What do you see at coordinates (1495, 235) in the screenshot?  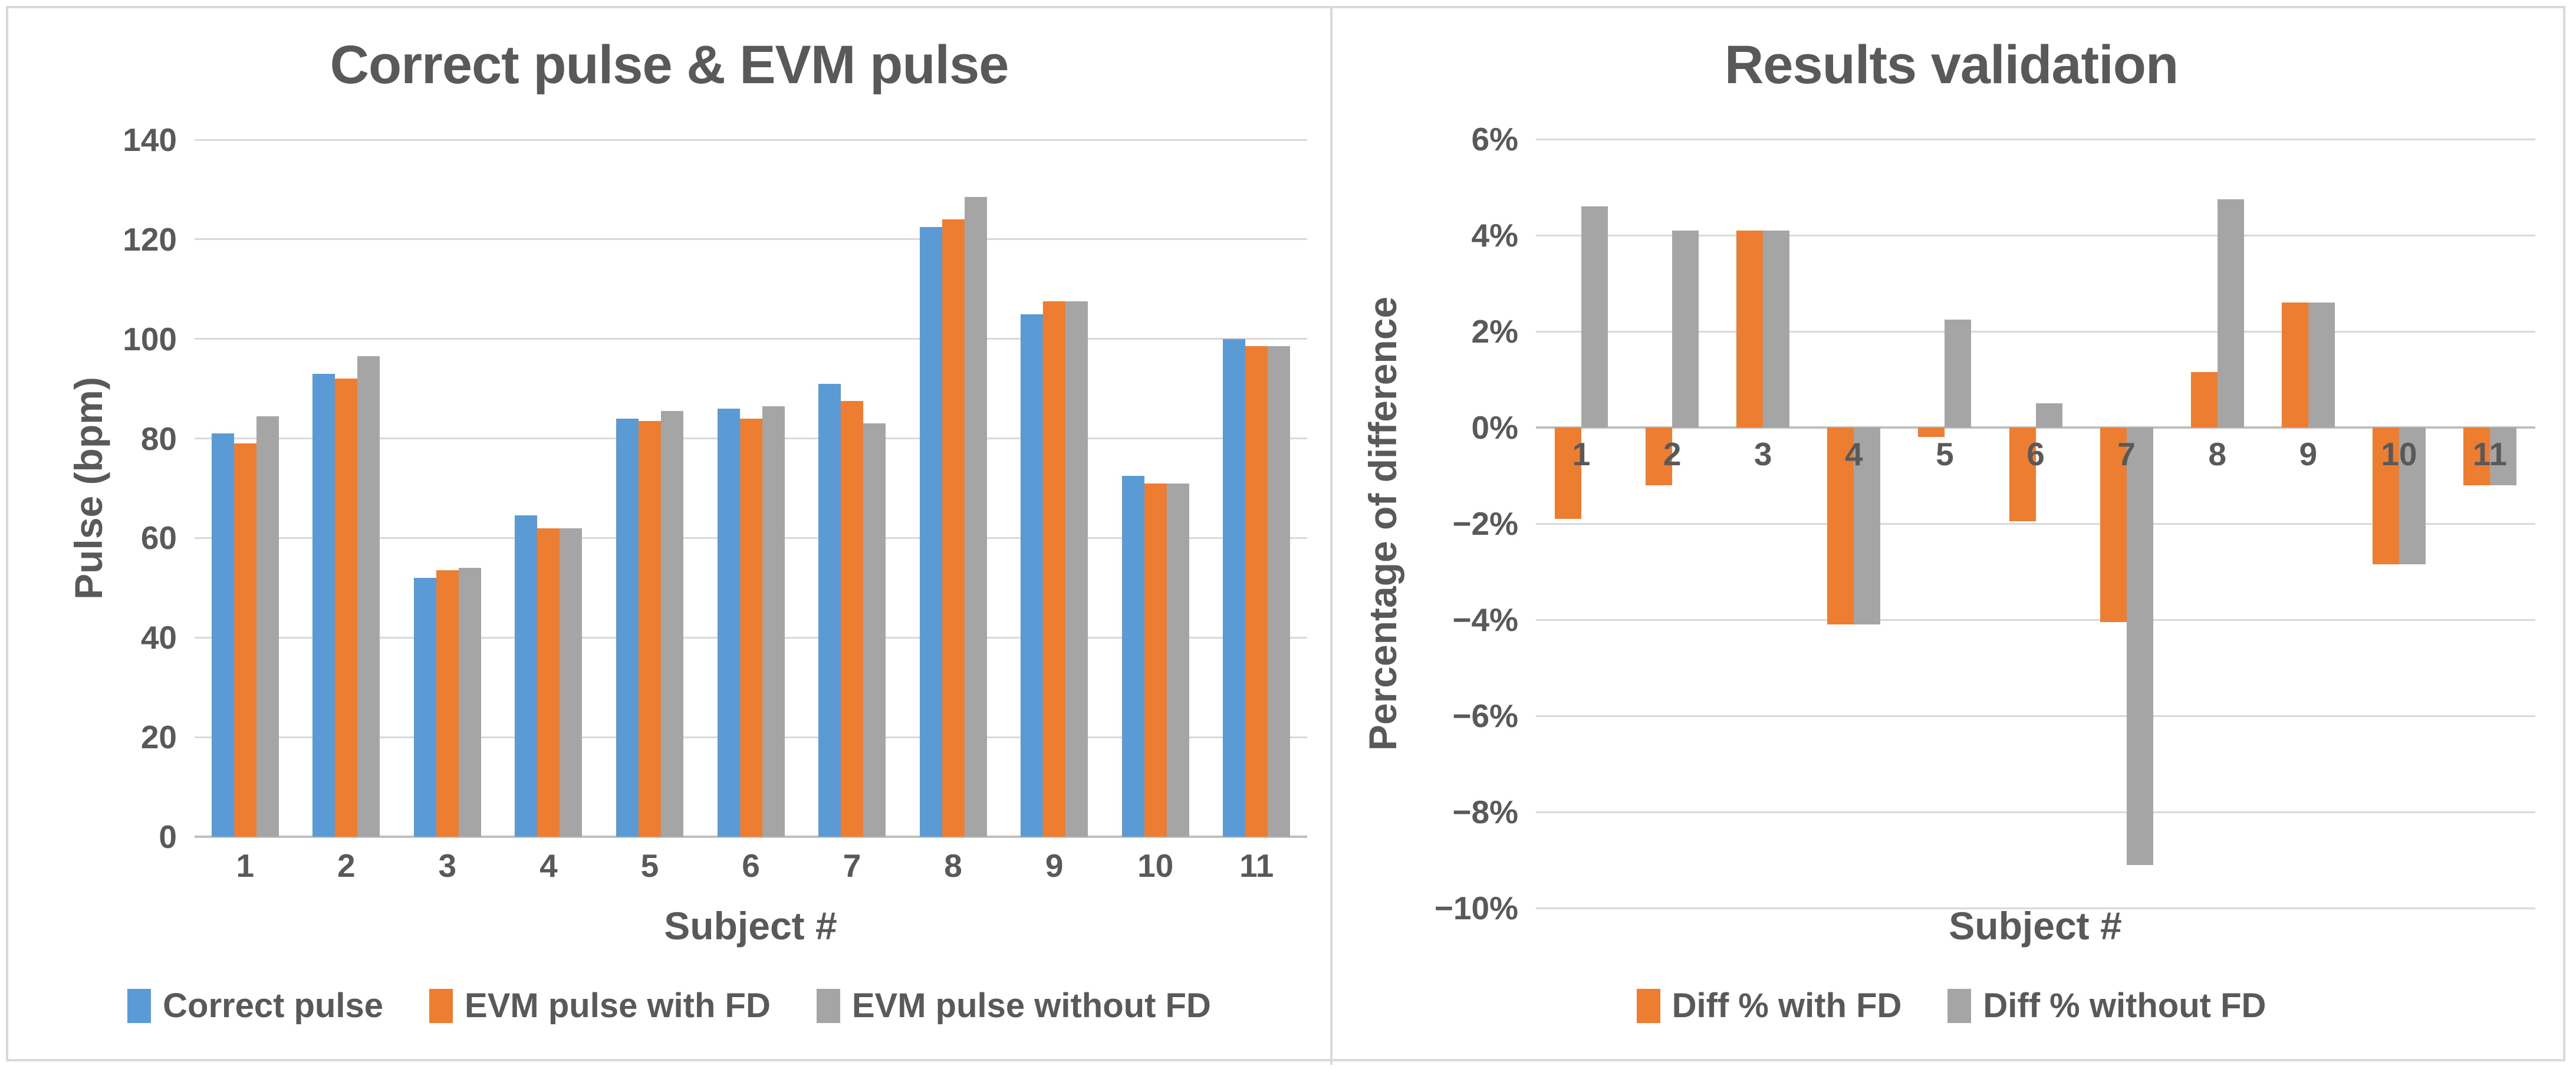 I see `y-tick-label: 4%` at bounding box center [1495, 235].